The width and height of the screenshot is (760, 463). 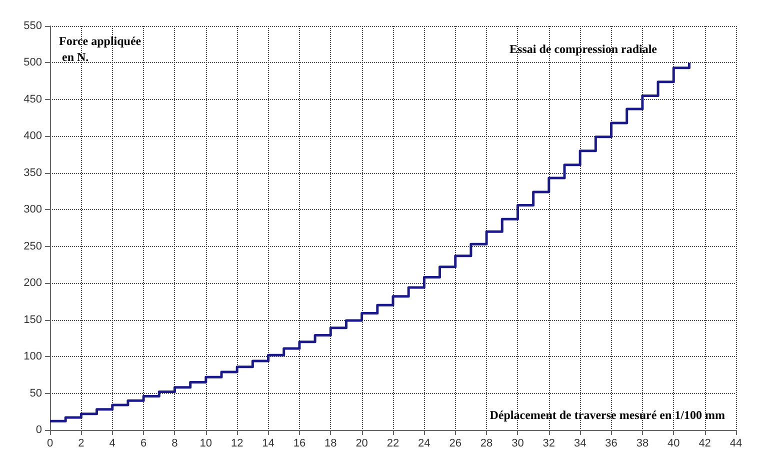 What do you see at coordinates (39, 430) in the screenshot?
I see `y-tick-label: 0` at bounding box center [39, 430].